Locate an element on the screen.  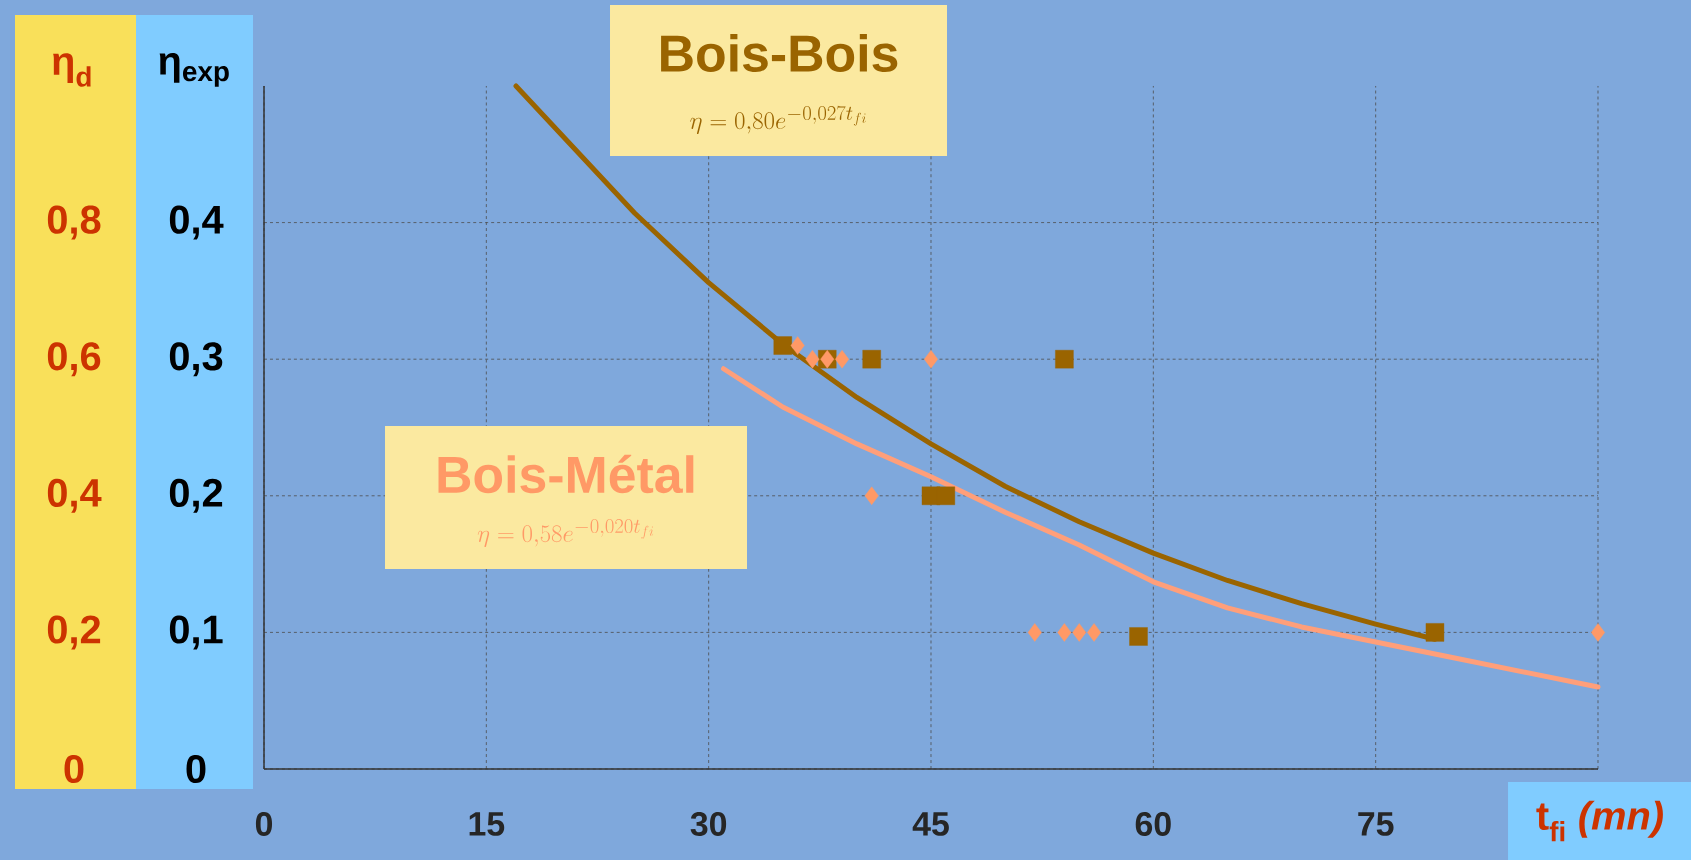
y-axis-title: η$_{exp}$ is located at coordinates (194, 70).